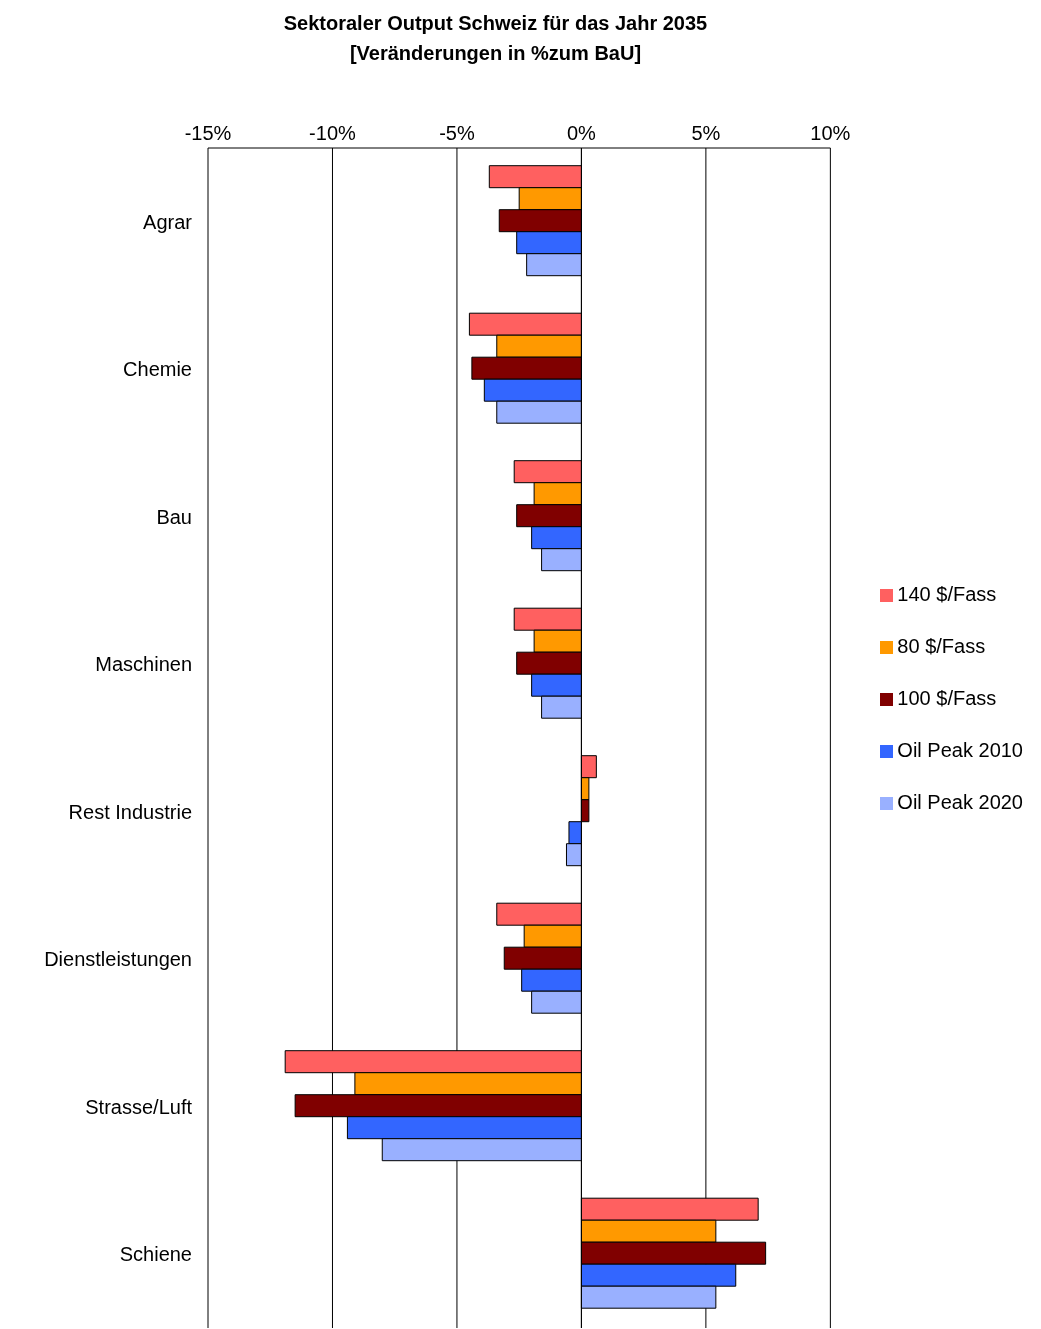  What do you see at coordinates (947, 594) in the screenshot?
I see `legend-label: 140 $/Fass` at bounding box center [947, 594].